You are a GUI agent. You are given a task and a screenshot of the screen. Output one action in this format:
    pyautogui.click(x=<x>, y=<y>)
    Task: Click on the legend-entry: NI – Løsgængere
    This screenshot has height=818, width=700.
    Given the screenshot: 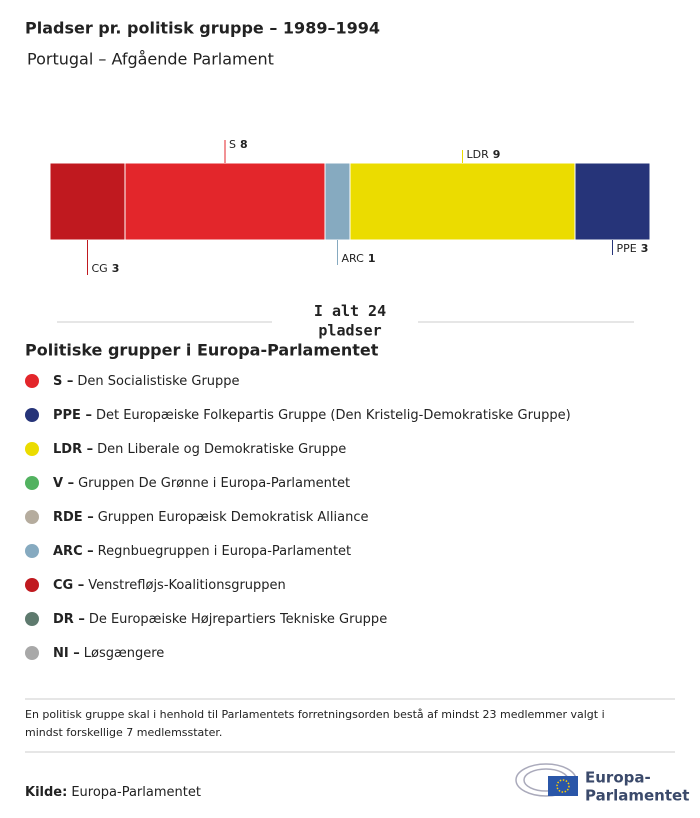 What is the action you would take?
    pyautogui.click(x=108, y=653)
    